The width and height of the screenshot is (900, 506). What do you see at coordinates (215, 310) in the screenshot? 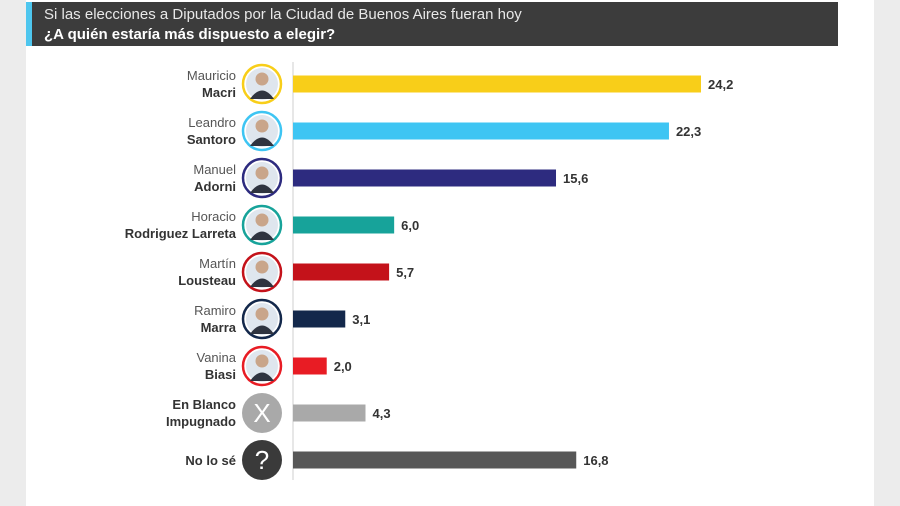
I see `category-first-label: Ramiro` at bounding box center [215, 310].